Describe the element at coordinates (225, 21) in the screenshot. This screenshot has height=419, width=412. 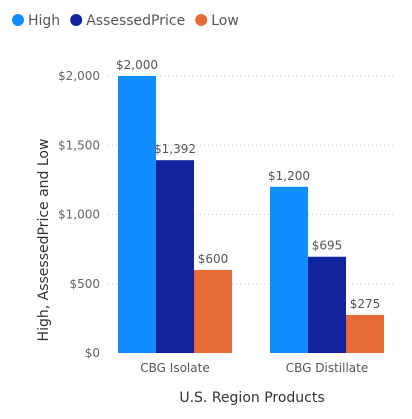
I see `legend-label-2: Low` at that location.